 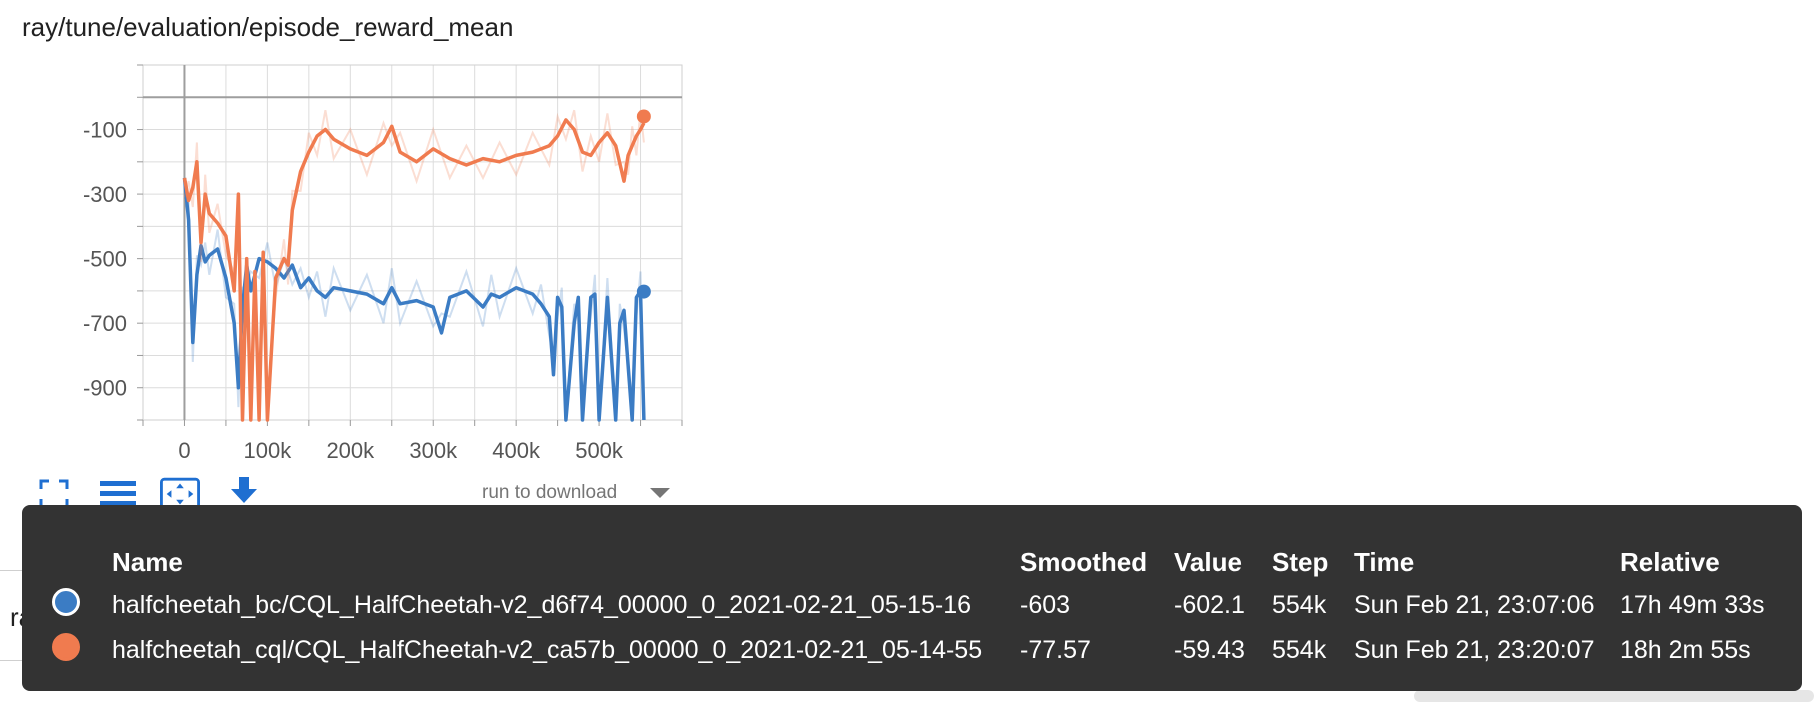 I want to click on y-tick-label: -700, so click(x=105, y=323).